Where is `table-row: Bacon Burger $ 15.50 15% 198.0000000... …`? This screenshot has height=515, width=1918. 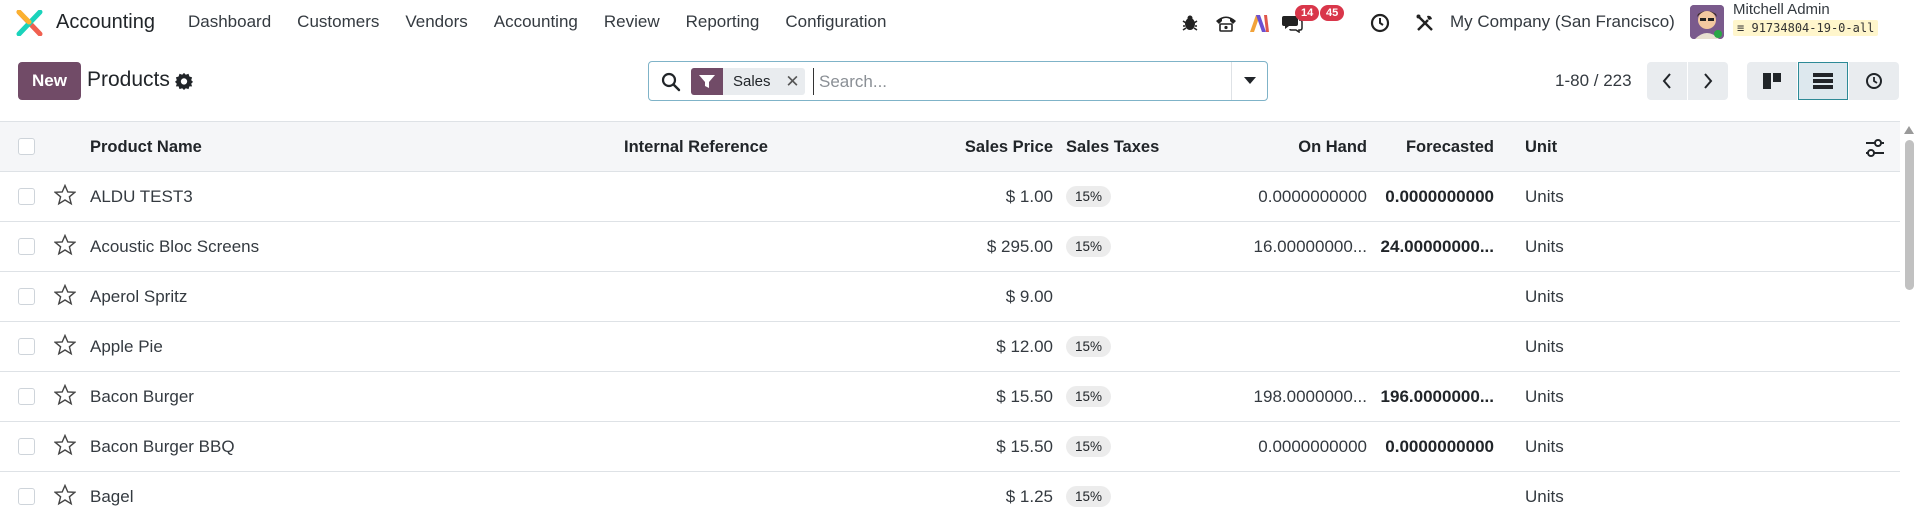 table-row: Bacon Burger $ 15.50 15% 198.0000000... … is located at coordinates (950, 397).